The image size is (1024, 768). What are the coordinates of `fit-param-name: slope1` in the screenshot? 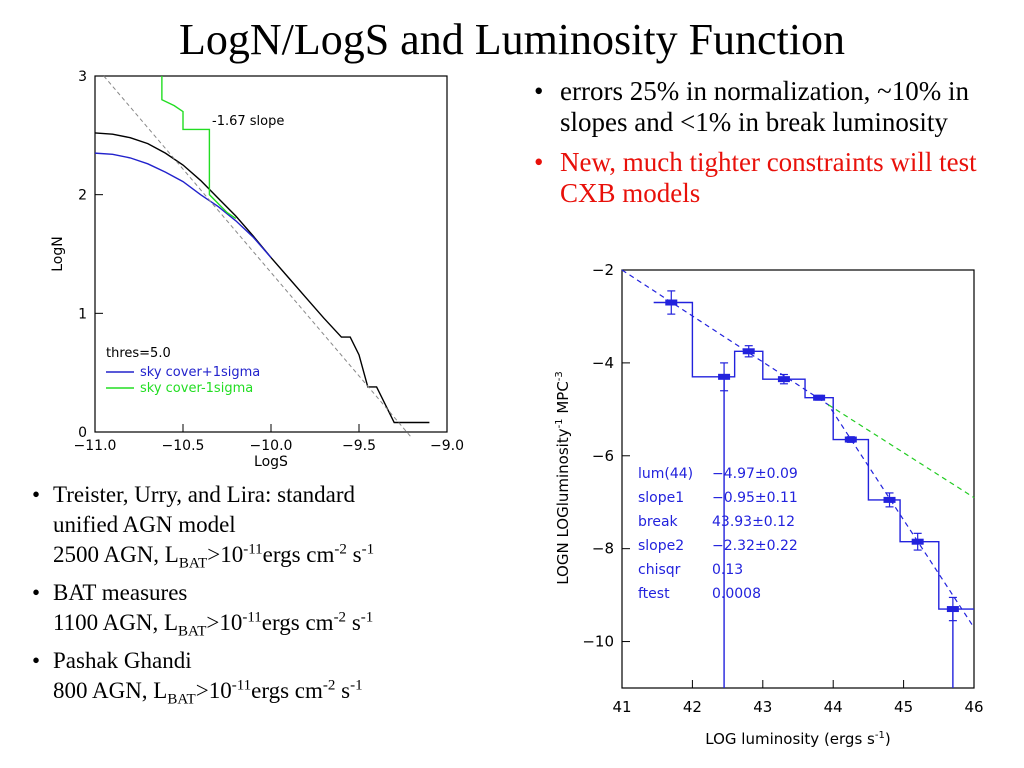 It's located at (661, 498).